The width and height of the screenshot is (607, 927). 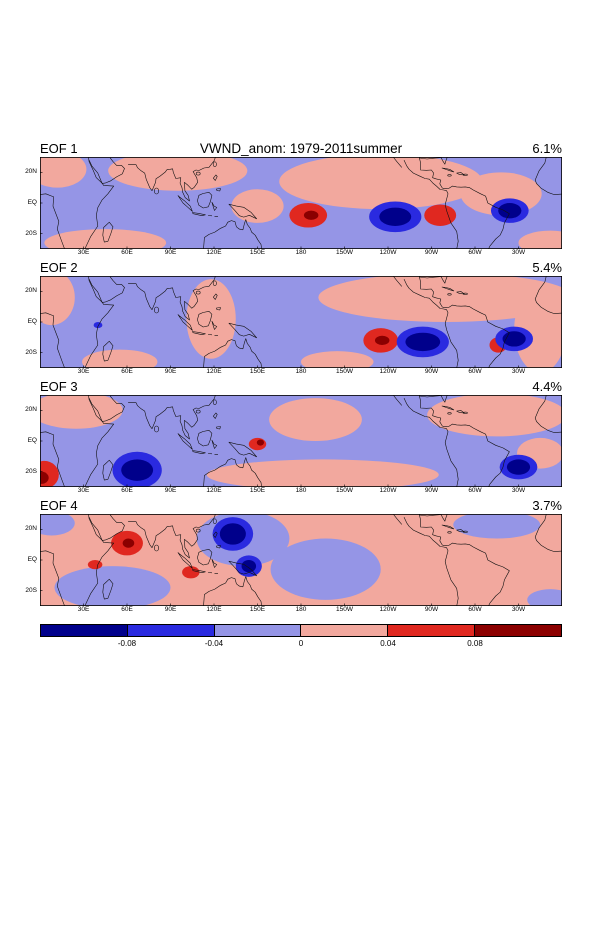 I want to click on lon-tick-label: 30W, so click(x=518, y=609).